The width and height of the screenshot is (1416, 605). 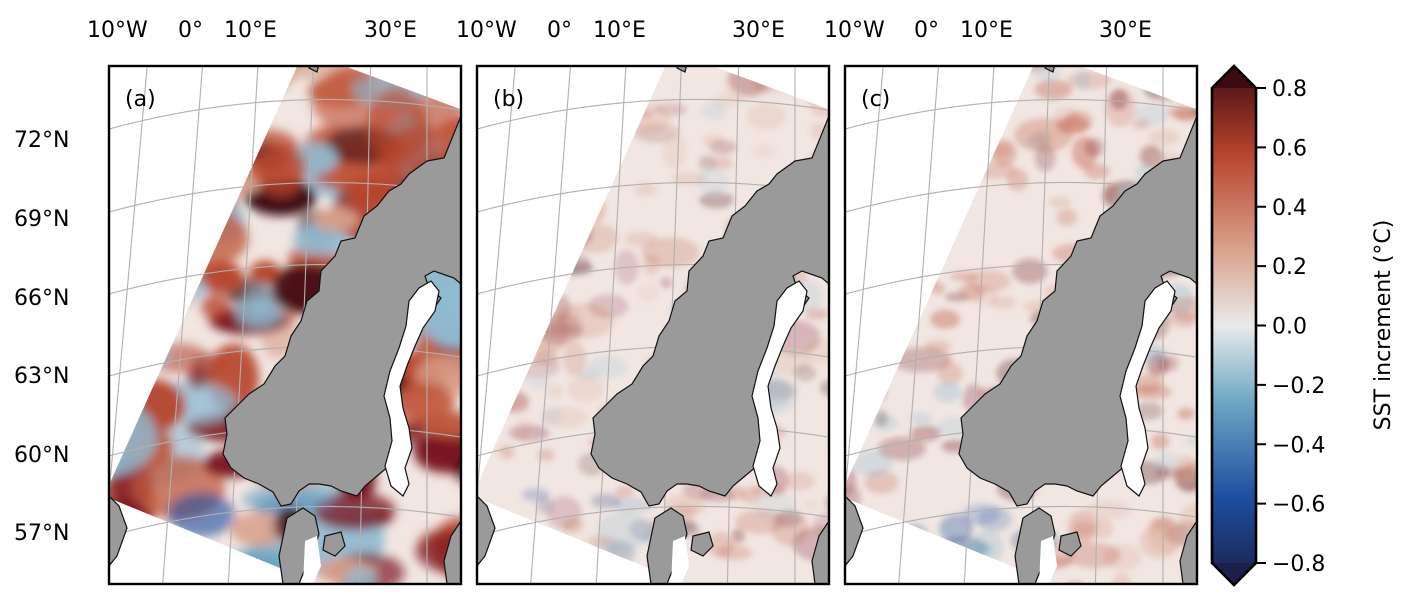 I want to click on panel-label: (c), so click(x=875, y=99).